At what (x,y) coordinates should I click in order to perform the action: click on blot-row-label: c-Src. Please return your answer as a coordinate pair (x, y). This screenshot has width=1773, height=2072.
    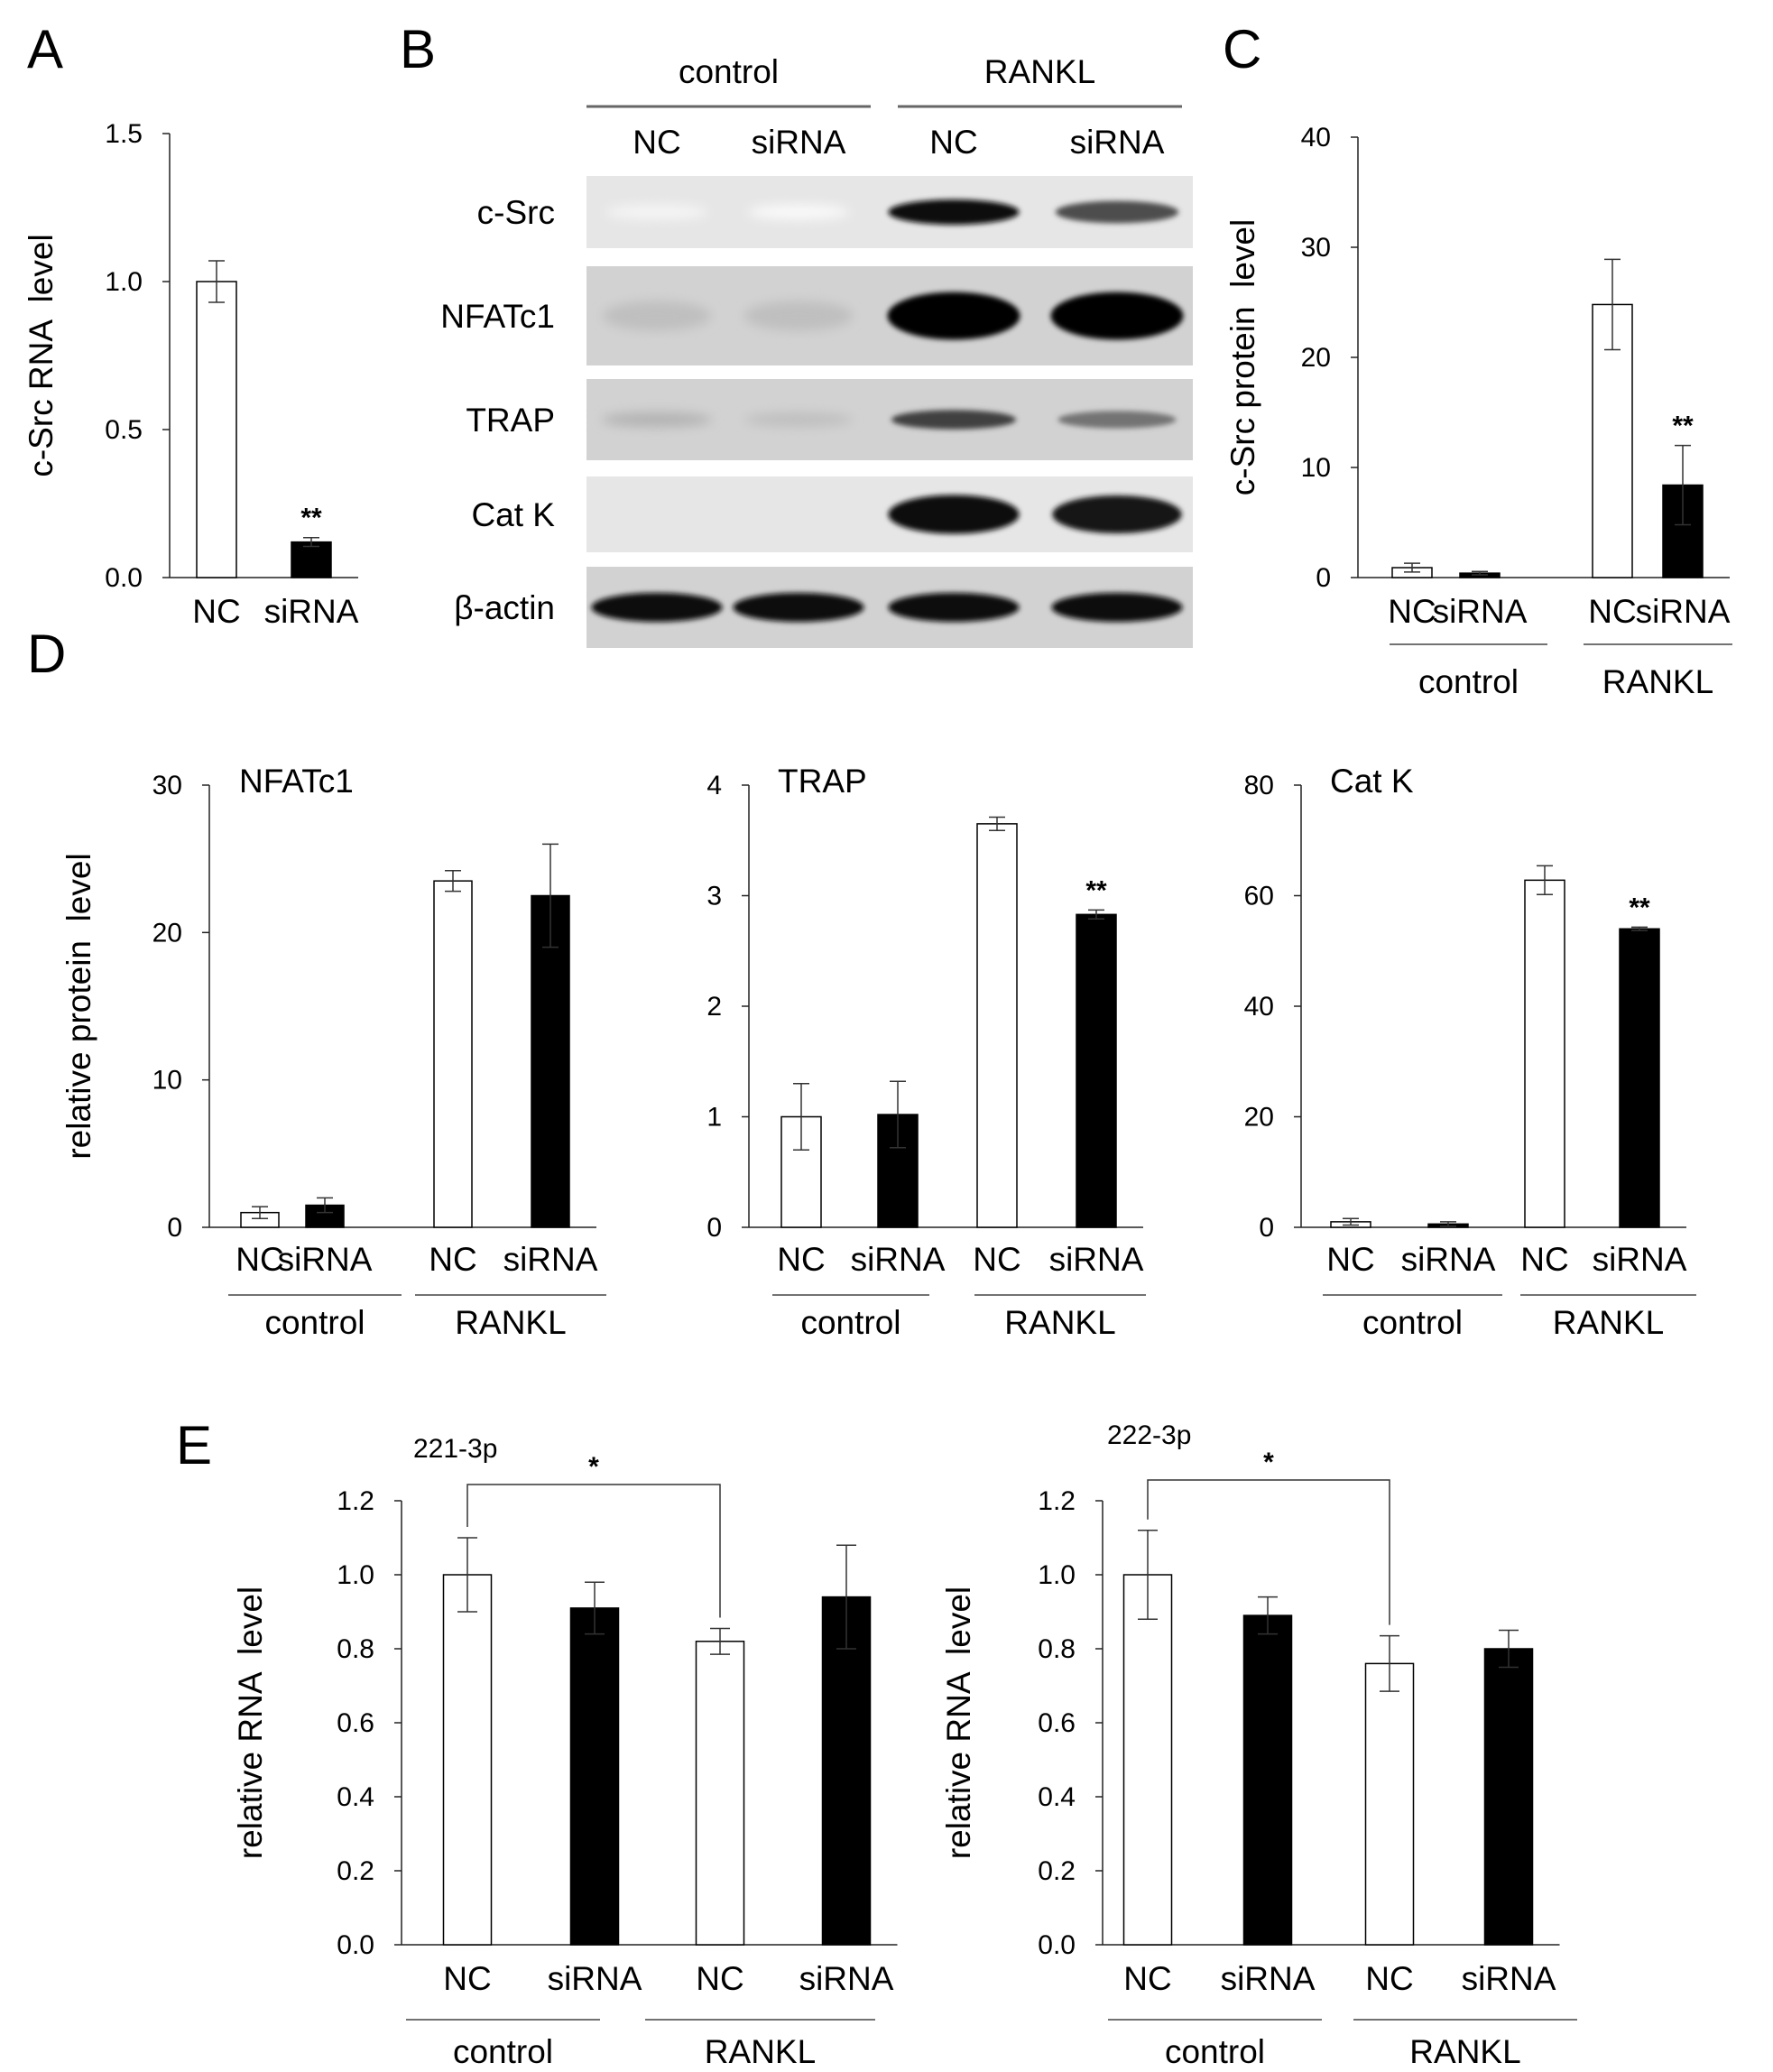
    Looking at the image, I should click on (516, 212).